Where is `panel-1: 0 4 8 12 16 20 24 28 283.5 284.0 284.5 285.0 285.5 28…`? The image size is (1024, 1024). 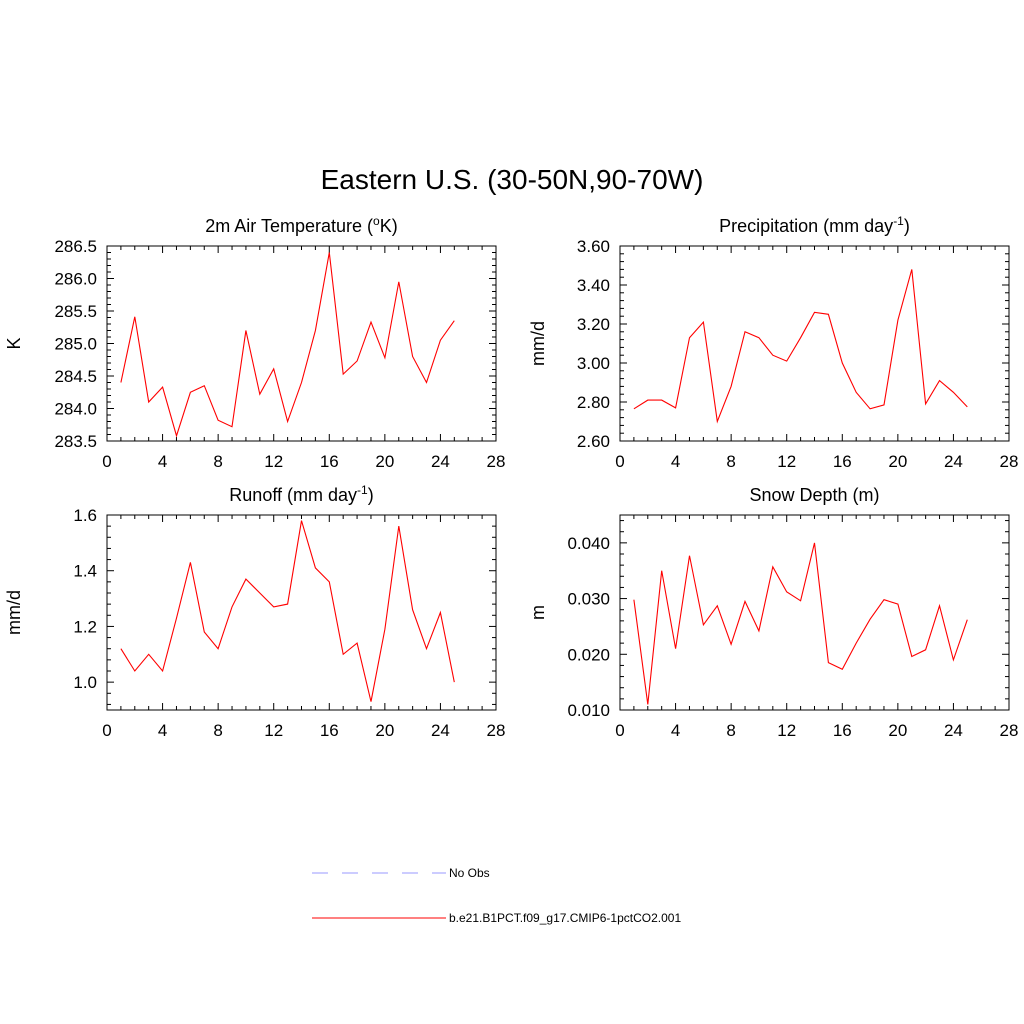 panel-1: 0 4 8 12 16 20 24 28 283.5 284.0 284.5 285.0 285.5 28… is located at coordinates (254, 342).